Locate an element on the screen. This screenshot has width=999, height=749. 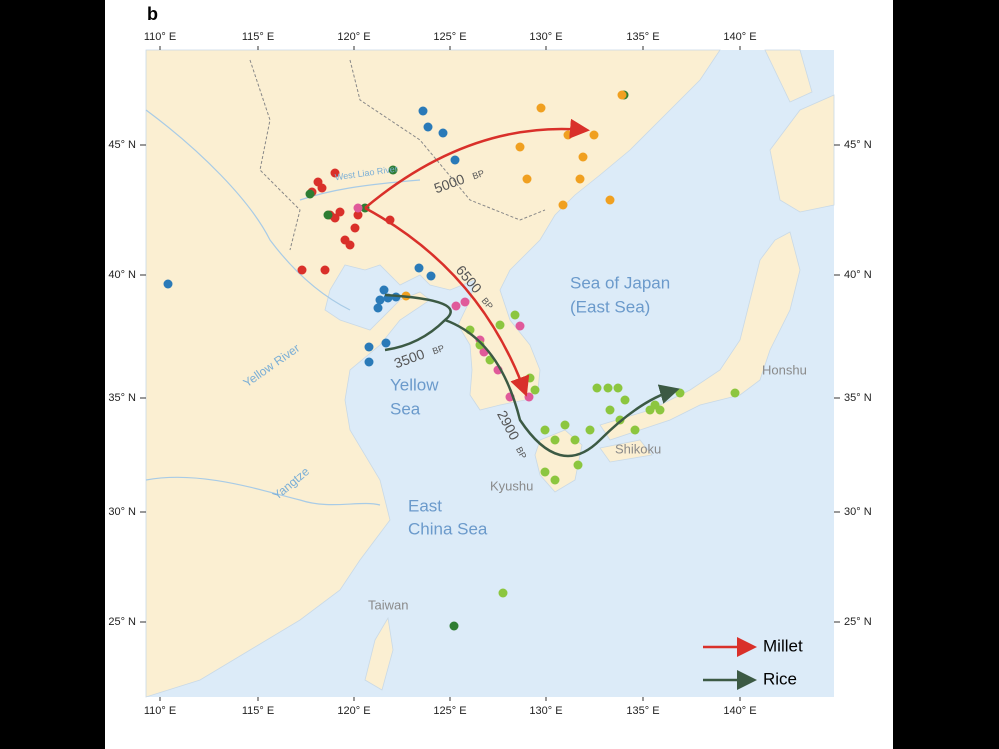
border is located at coordinates (397, 155).